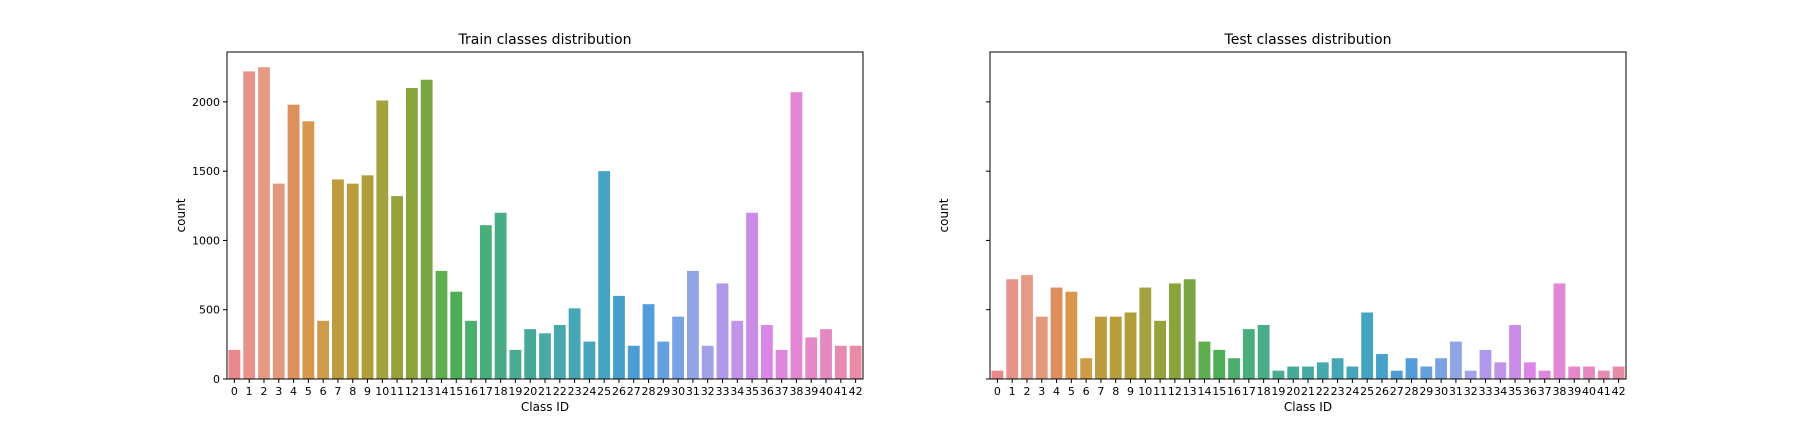 The width and height of the screenshot is (1800, 432). Describe the element at coordinates (693, 391) in the screenshot. I see `train-x-tick-label-31: 31` at that location.